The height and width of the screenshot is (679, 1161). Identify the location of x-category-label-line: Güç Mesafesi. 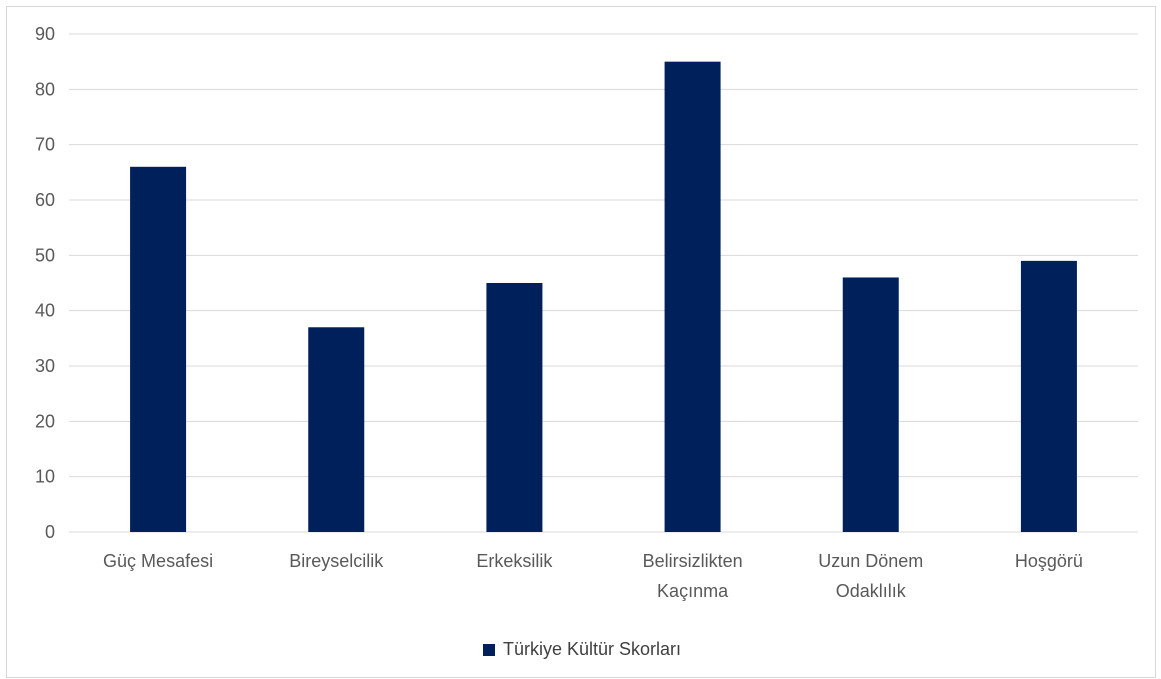
(158, 561).